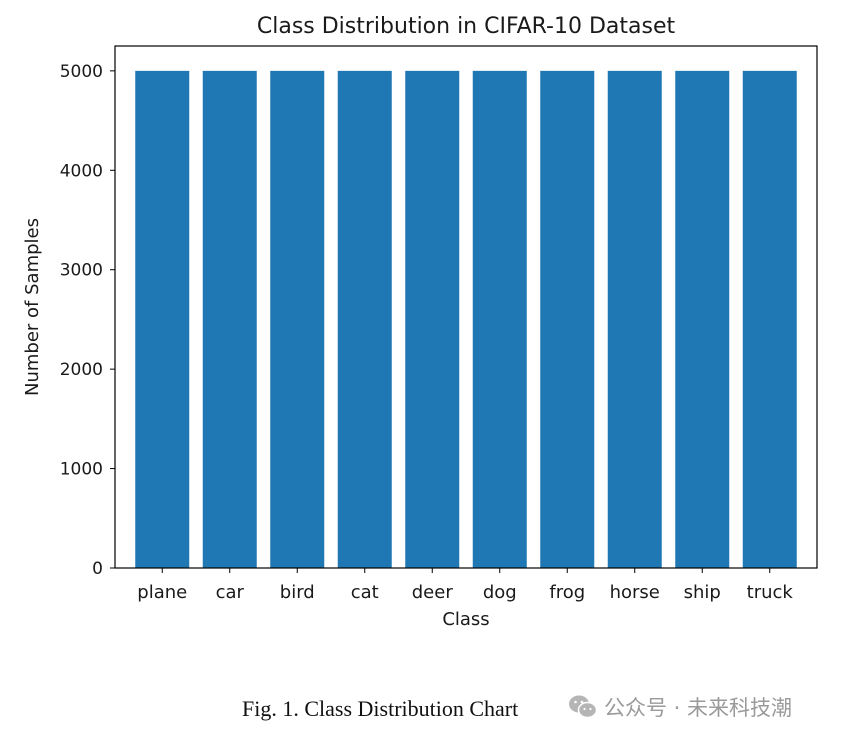  What do you see at coordinates (770, 592) in the screenshot?
I see `x-tick-label: truck` at bounding box center [770, 592].